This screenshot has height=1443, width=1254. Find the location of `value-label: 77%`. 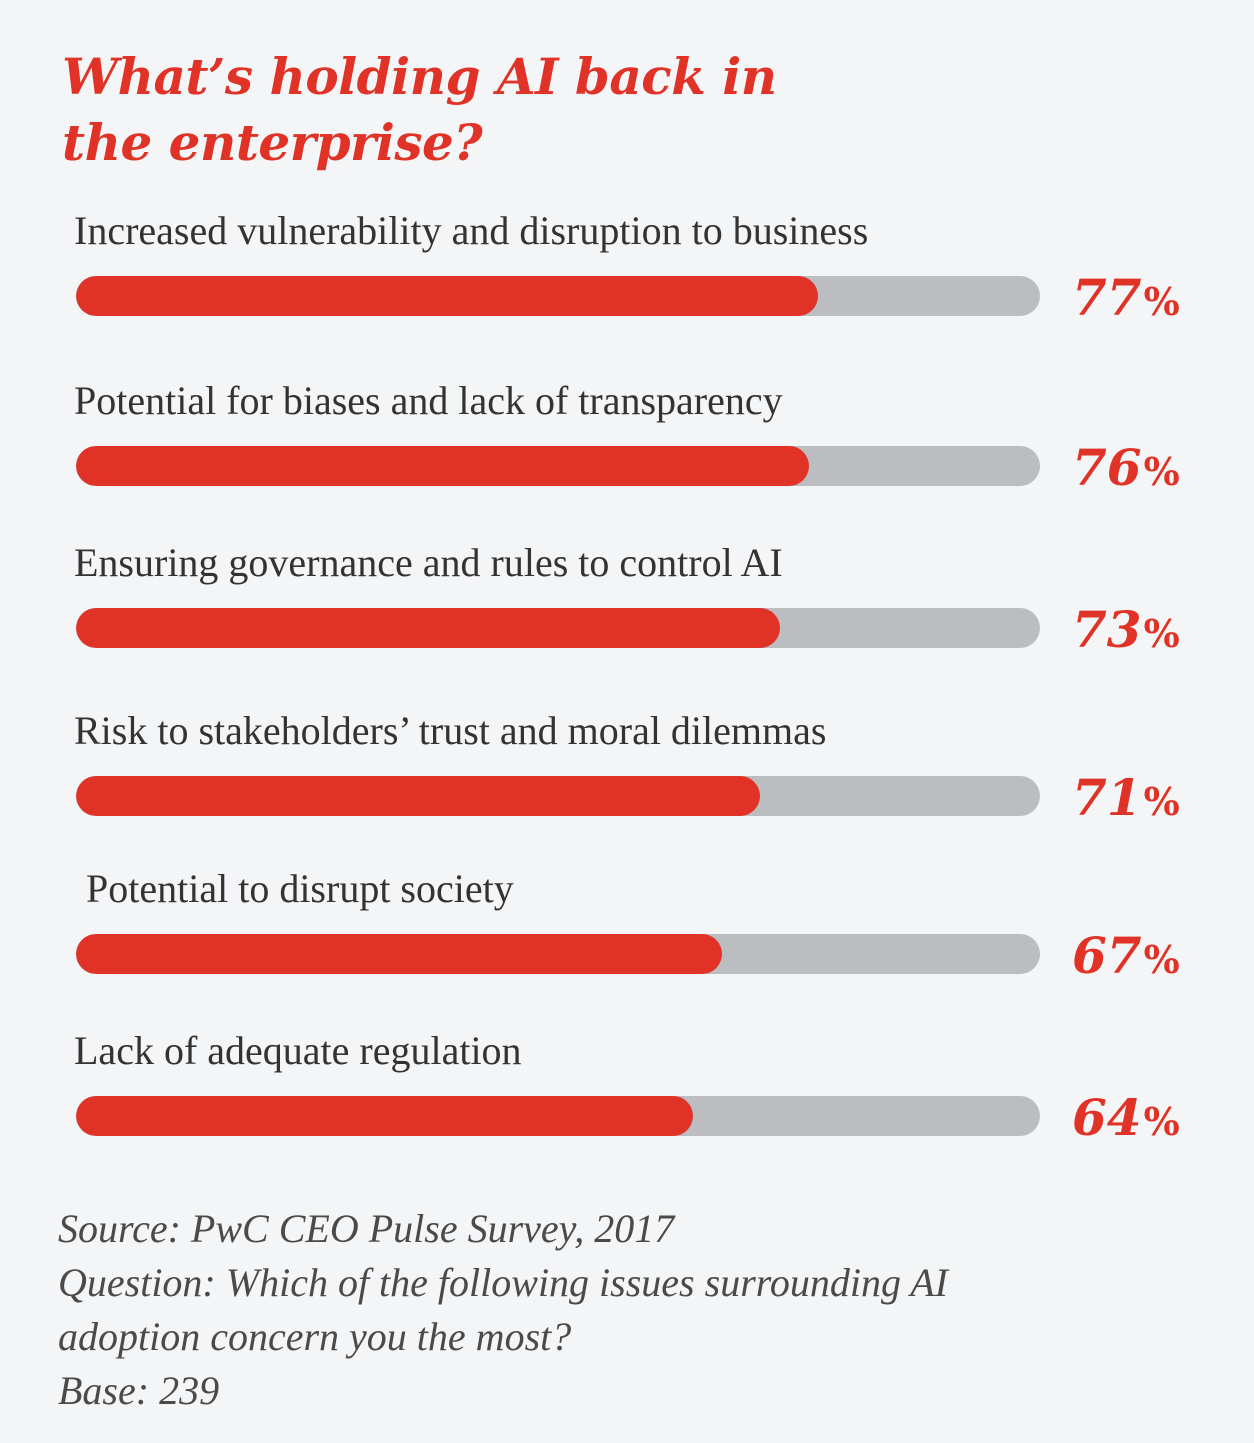

value-label: 77% is located at coordinates (1126, 300).